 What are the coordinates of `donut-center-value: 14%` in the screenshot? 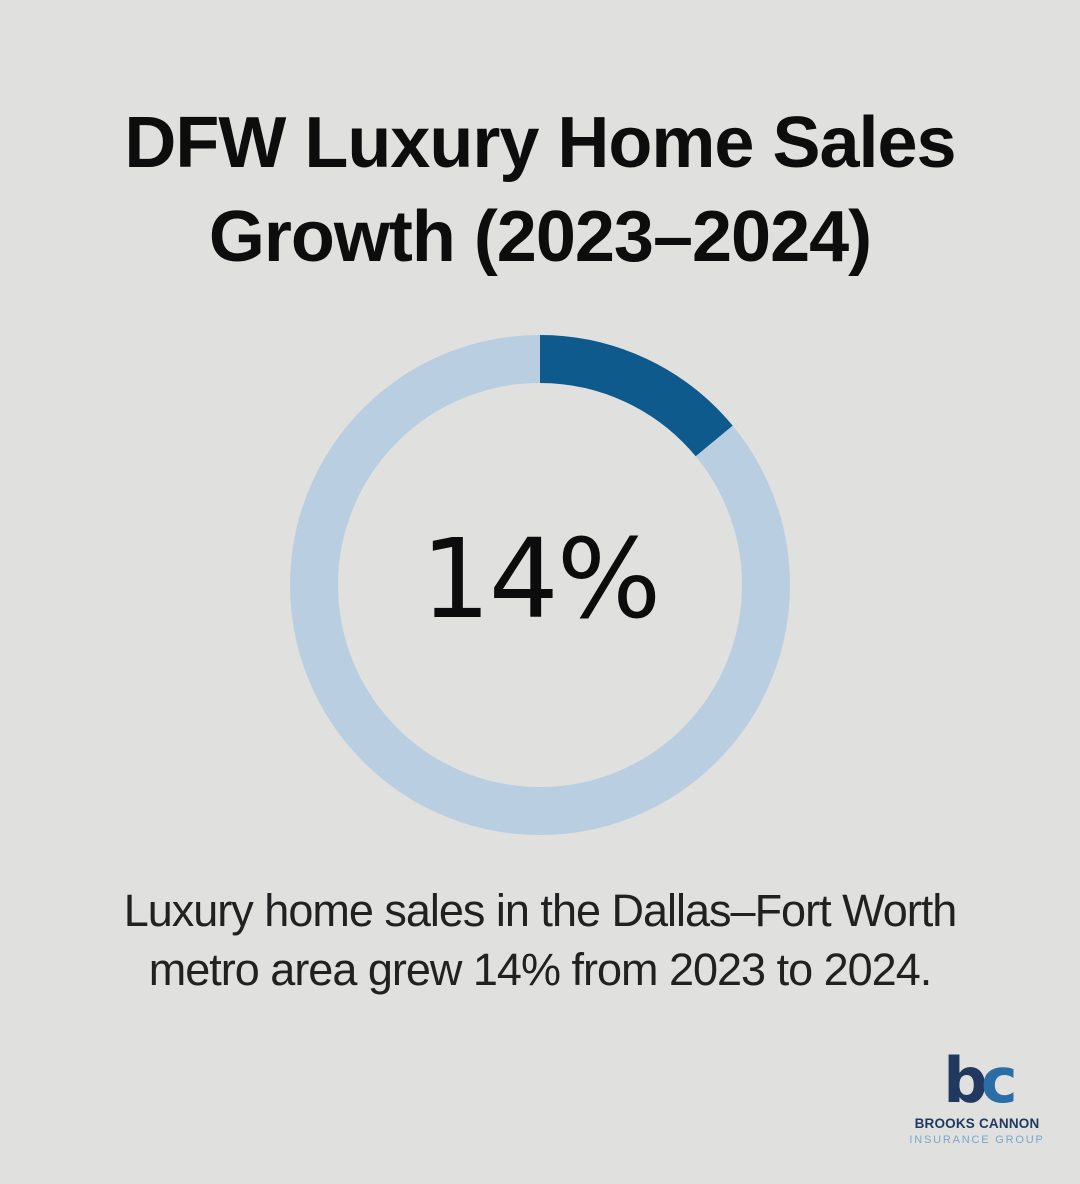 It's located at (541, 579).